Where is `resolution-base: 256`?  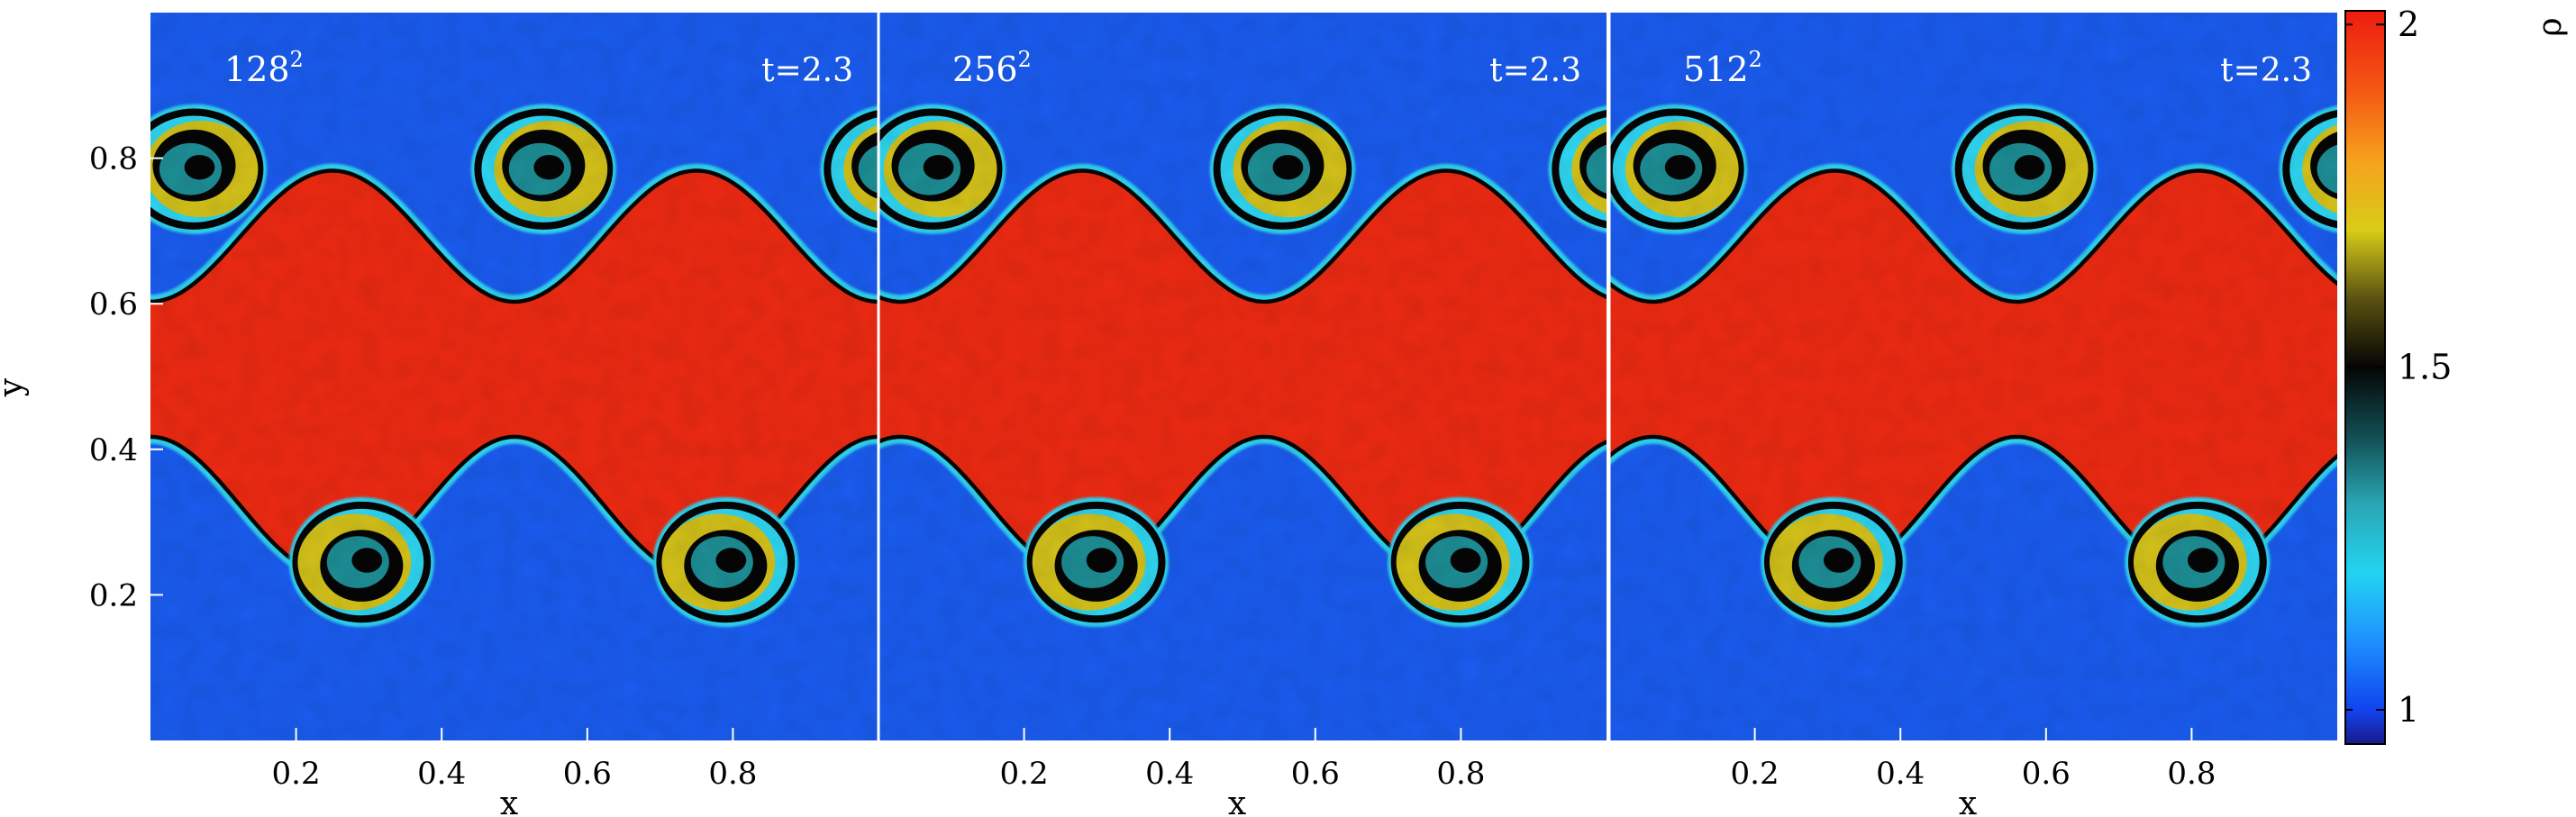 resolution-base: 256 is located at coordinates (985, 69).